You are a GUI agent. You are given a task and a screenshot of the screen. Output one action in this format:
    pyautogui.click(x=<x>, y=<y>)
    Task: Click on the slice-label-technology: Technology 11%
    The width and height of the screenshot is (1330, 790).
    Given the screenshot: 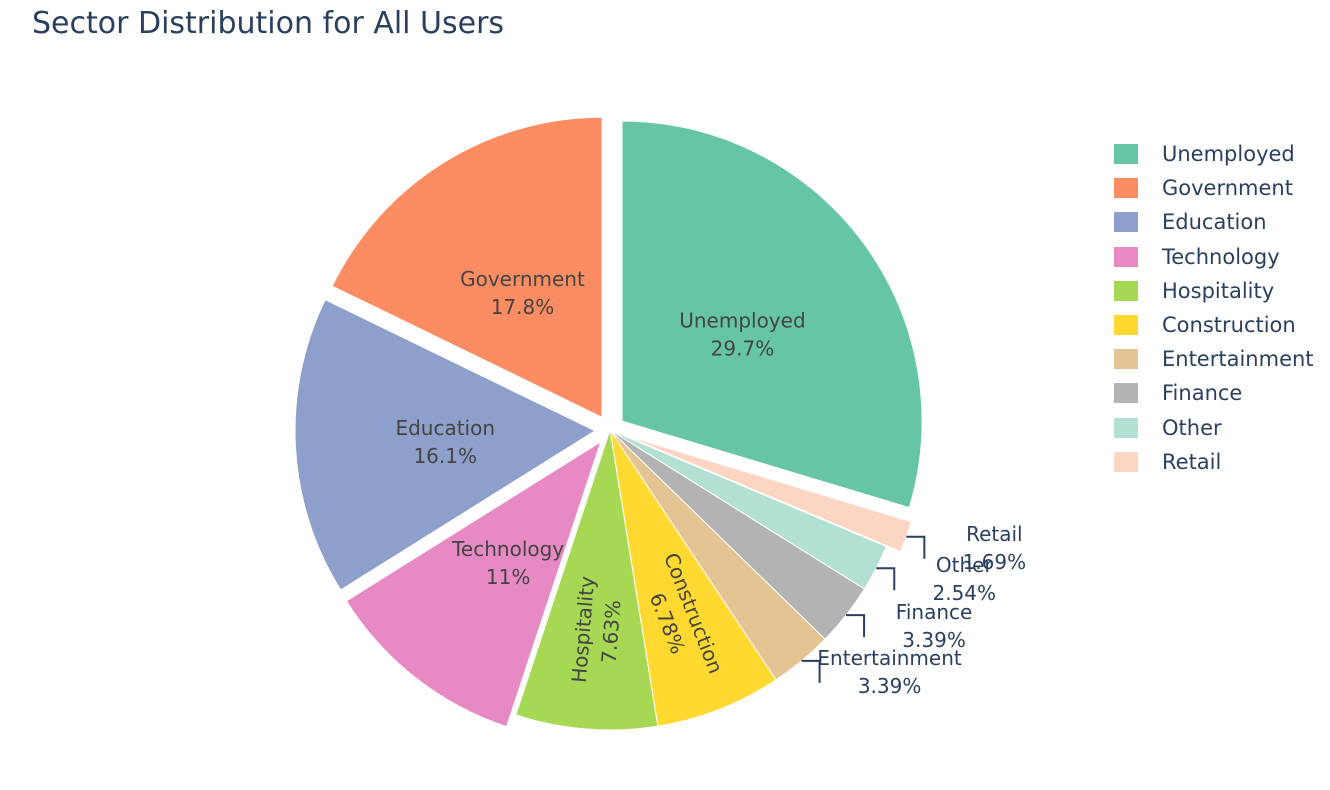 What is the action you would take?
    pyautogui.click(x=507, y=563)
    